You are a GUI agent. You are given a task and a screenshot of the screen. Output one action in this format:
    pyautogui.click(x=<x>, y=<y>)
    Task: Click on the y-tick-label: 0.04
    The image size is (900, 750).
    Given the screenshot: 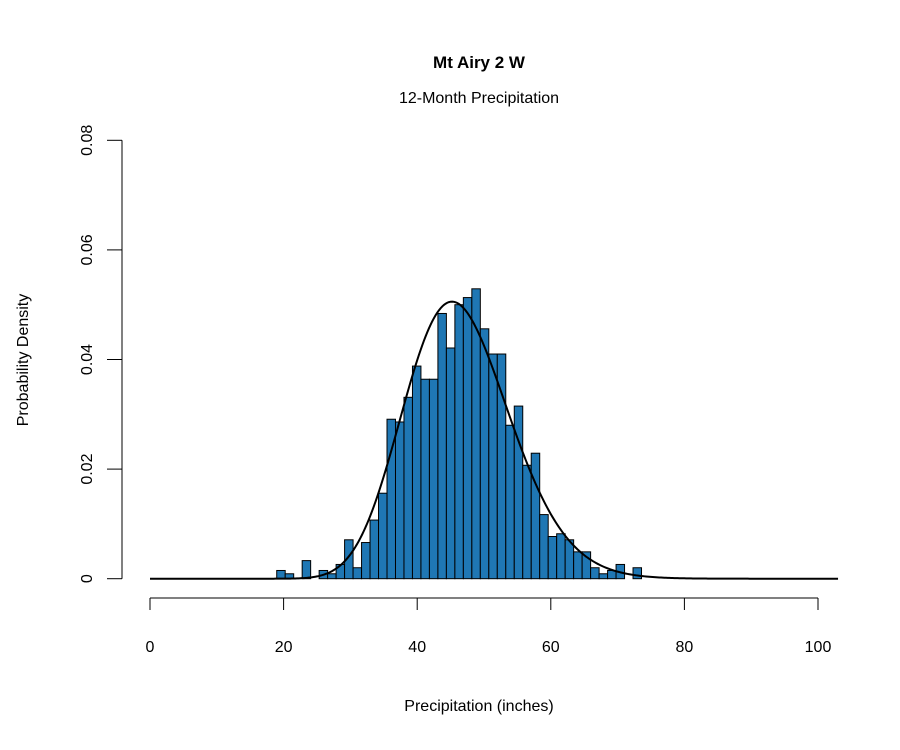 What is the action you would take?
    pyautogui.click(x=87, y=359)
    